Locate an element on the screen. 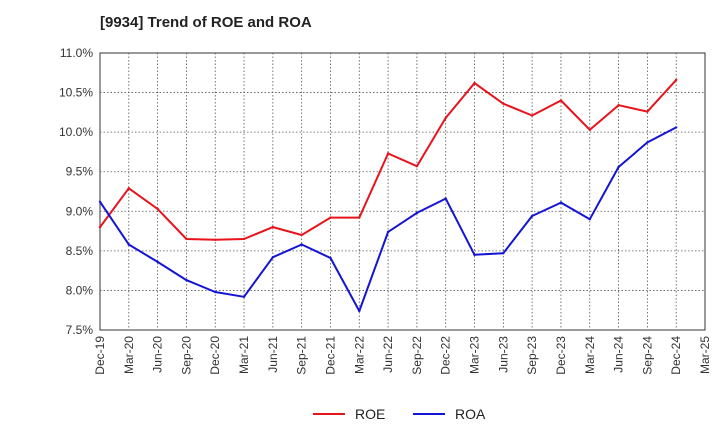 The height and width of the screenshot is (440, 720). x-tick-label: Dec-23 is located at coordinates (561, 355).